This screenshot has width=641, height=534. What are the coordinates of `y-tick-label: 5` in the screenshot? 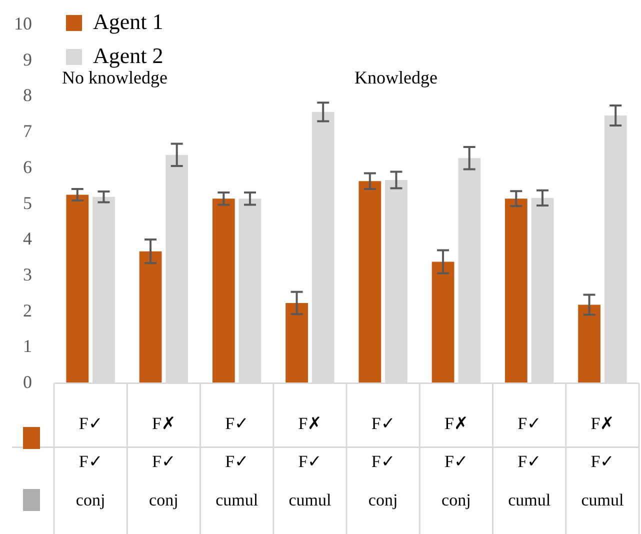 It's located at (27, 202).